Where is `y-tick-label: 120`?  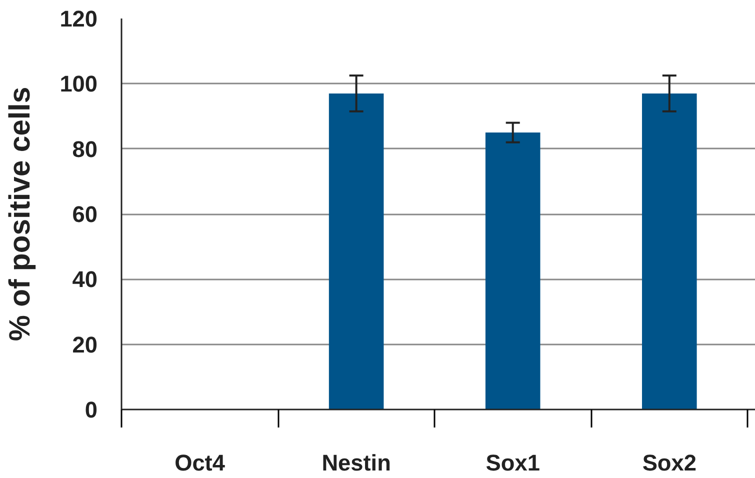
y-tick-label: 120 is located at coordinates (79, 19).